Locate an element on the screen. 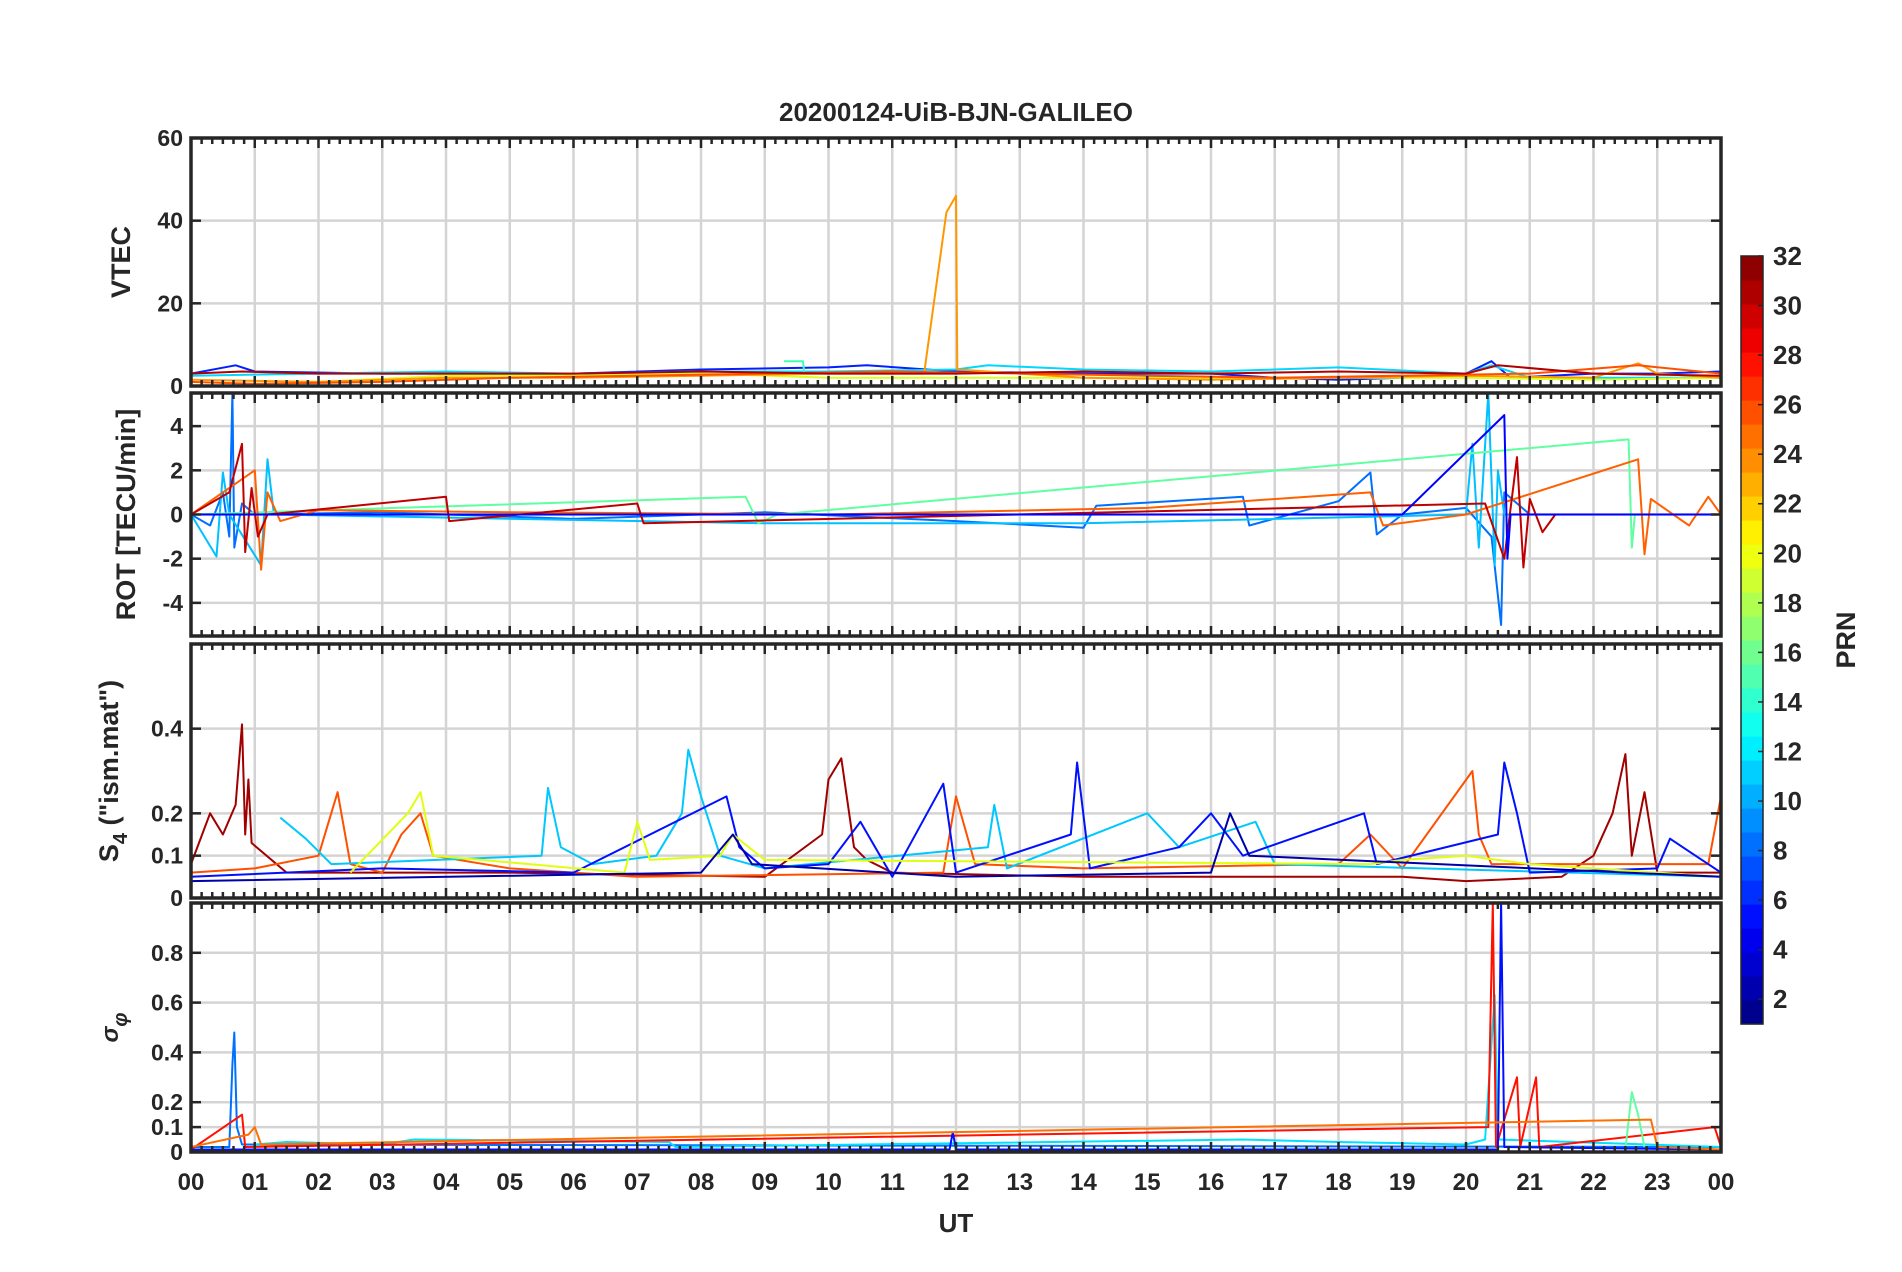 The width and height of the screenshot is (1902, 1272). colorbar-tick-label: 22 is located at coordinates (1787, 504).